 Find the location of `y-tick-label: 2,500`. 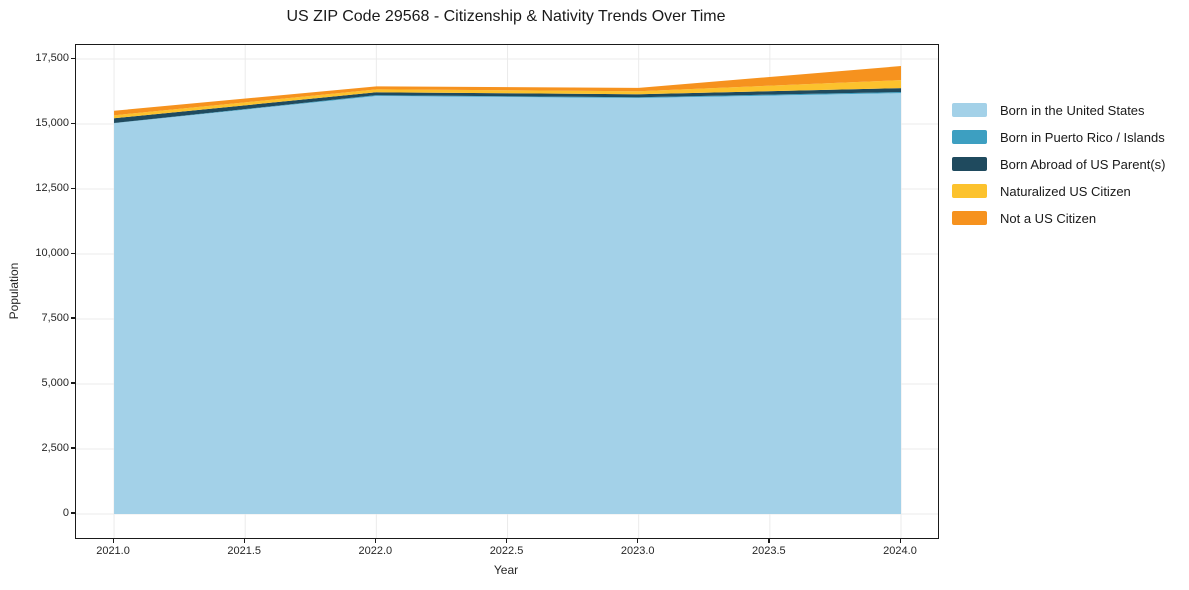

y-tick-label: 2,500 is located at coordinates (55, 447).